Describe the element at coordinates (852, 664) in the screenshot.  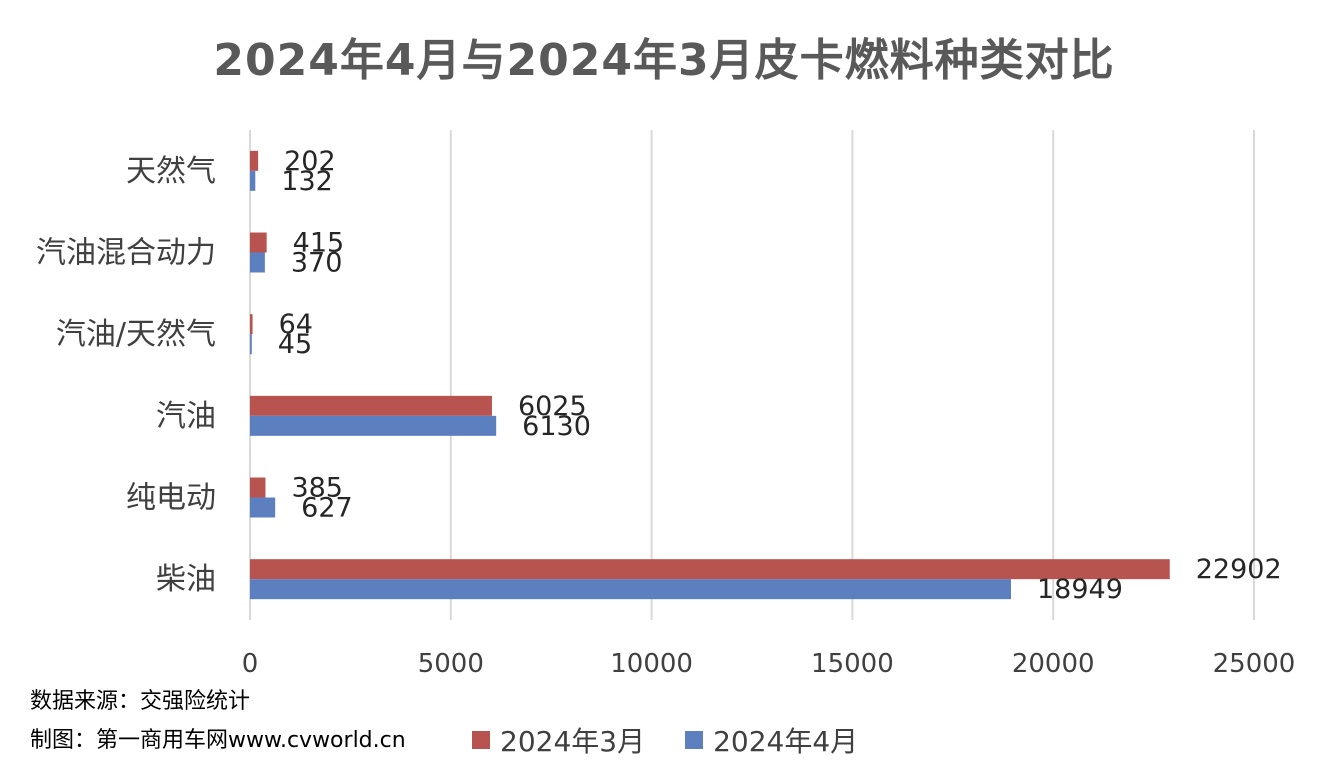
I see `x-tick-label: 15000` at that location.